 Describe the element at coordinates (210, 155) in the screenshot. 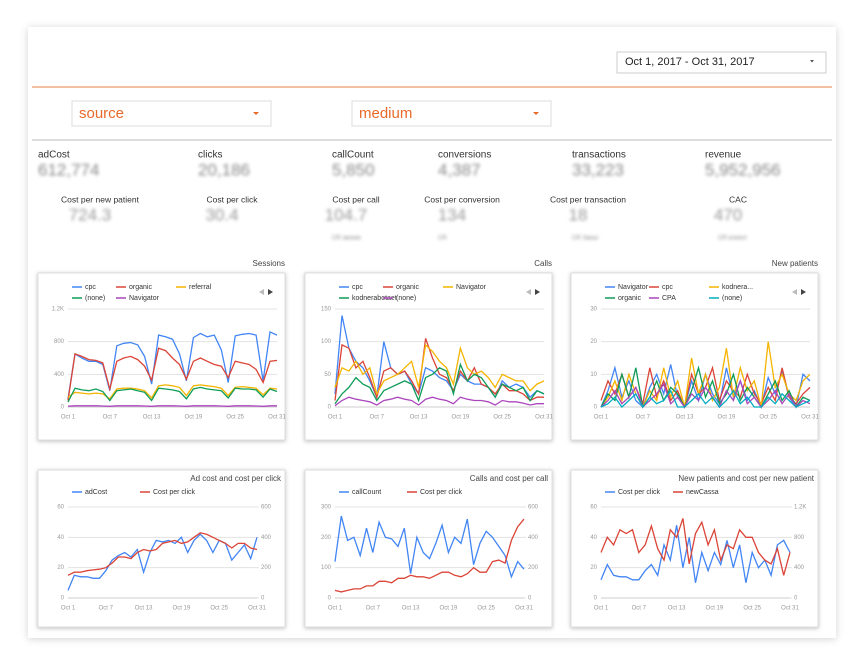

I see `scorecard-label: clicks` at that location.